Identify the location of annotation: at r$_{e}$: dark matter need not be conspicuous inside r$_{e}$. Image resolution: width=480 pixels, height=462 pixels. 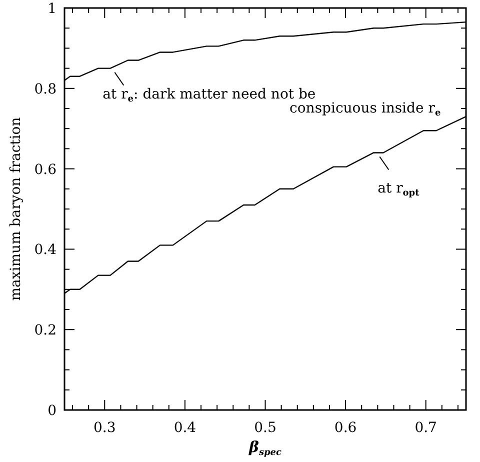
(271, 102).